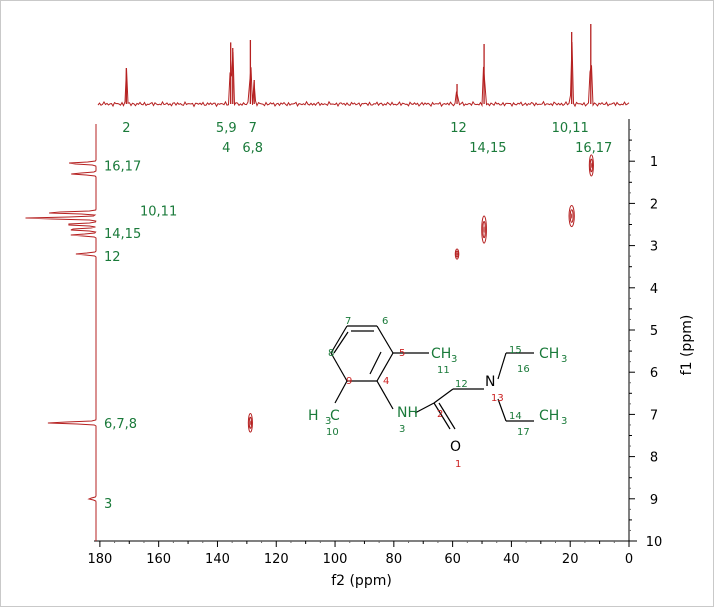 The height and width of the screenshot is (613, 714). What do you see at coordinates (385, 321) in the screenshot?
I see `molecule-atom-label: 6` at bounding box center [385, 321].